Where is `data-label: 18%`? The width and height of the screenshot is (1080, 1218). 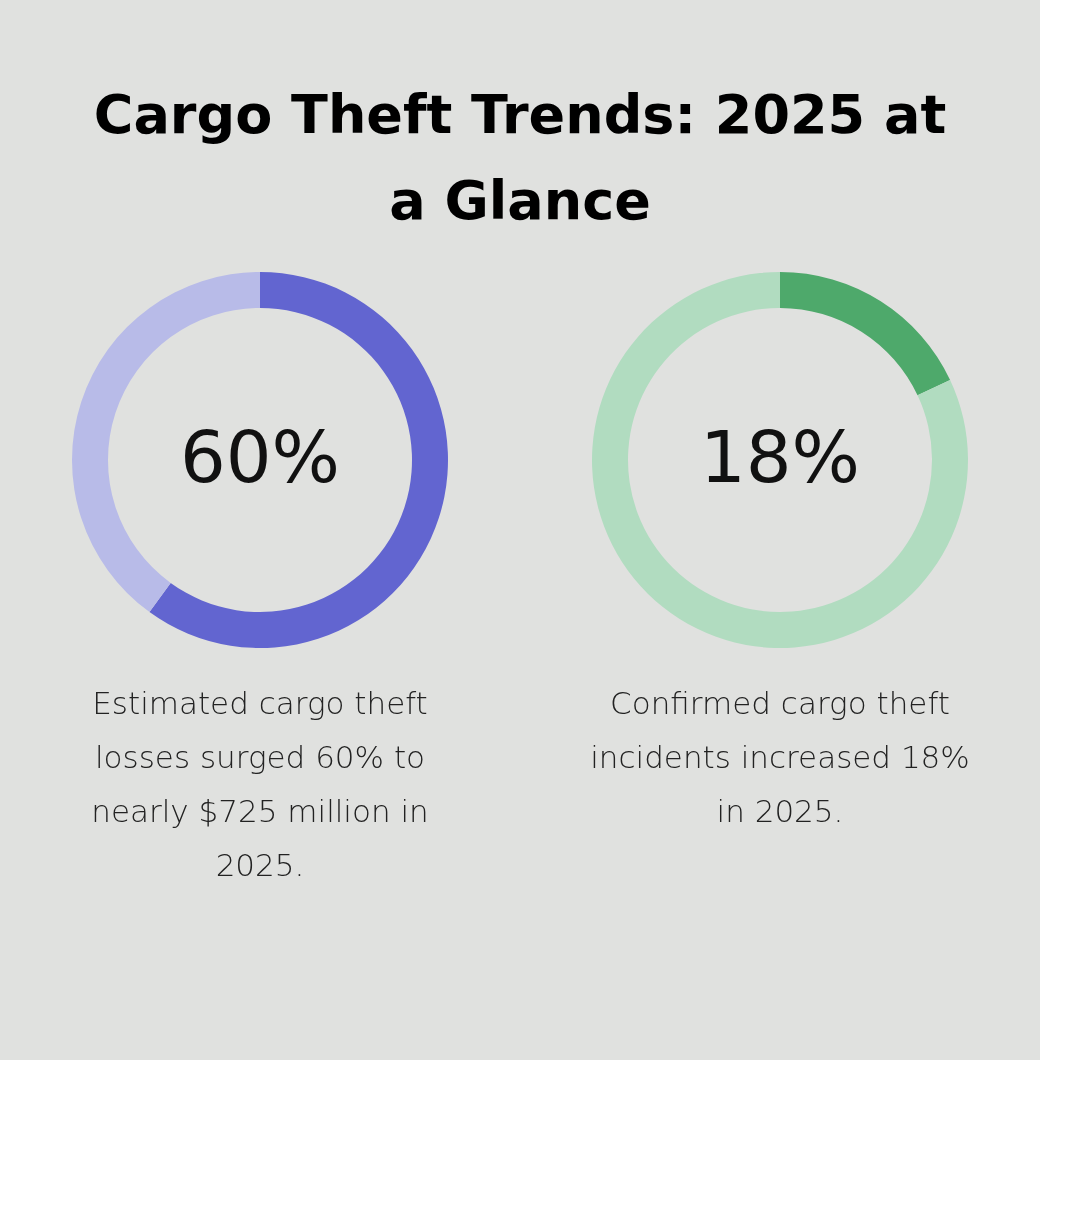
data-label: 18% is located at coordinates (780, 457).